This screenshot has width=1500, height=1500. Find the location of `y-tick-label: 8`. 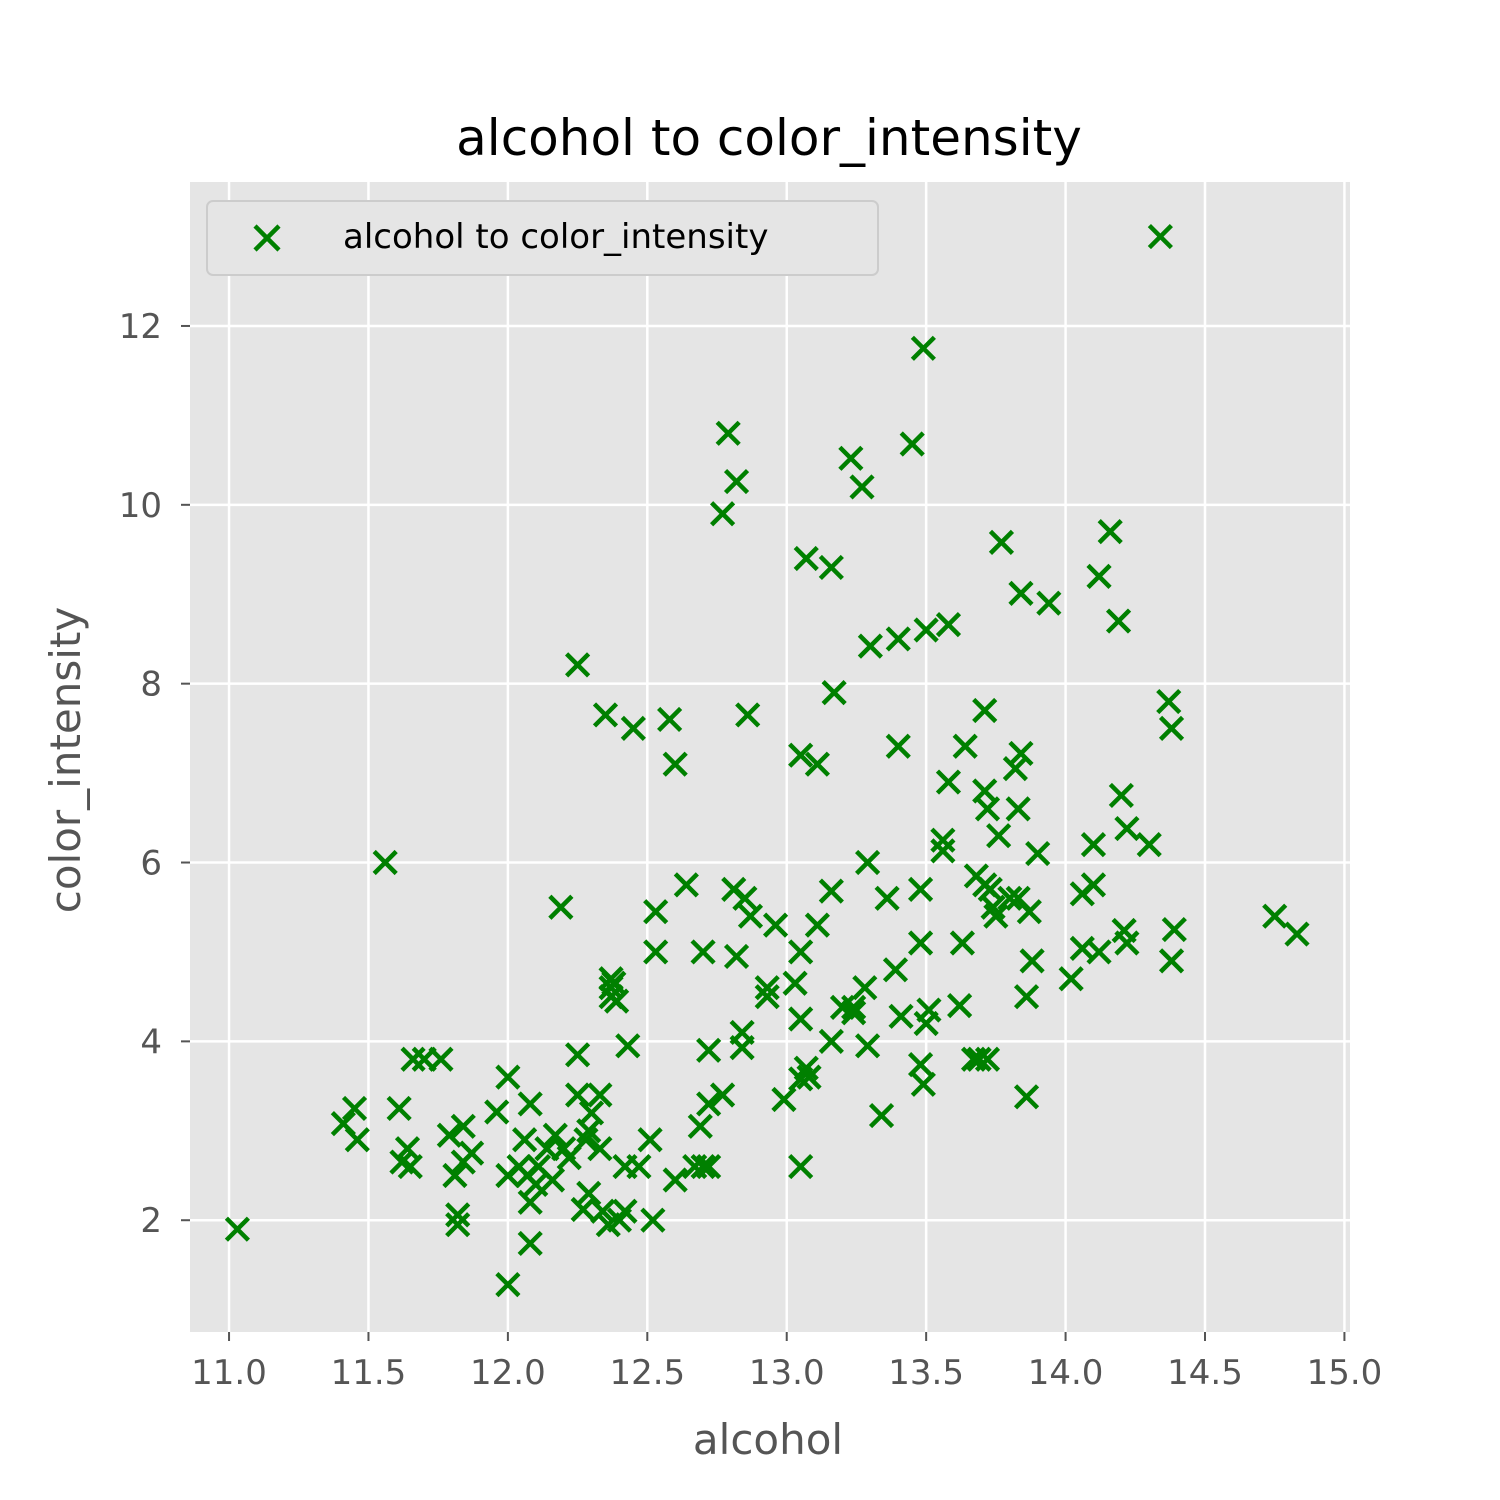

y-tick-label: 8 is located at coordinates (151, 685).